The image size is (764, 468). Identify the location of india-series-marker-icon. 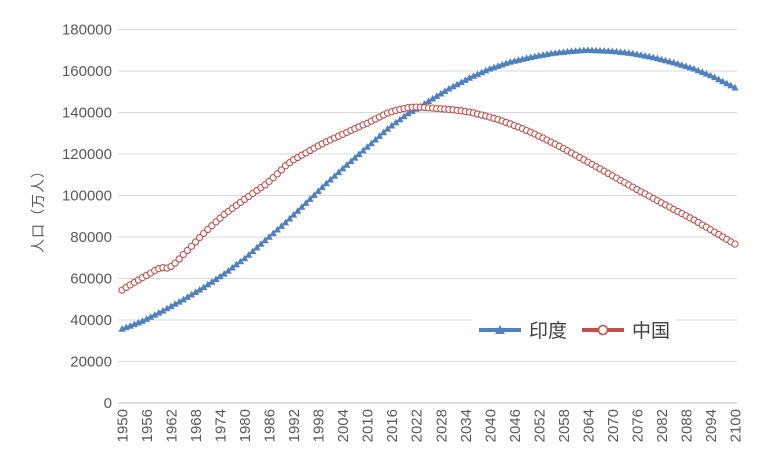
(500, 329).